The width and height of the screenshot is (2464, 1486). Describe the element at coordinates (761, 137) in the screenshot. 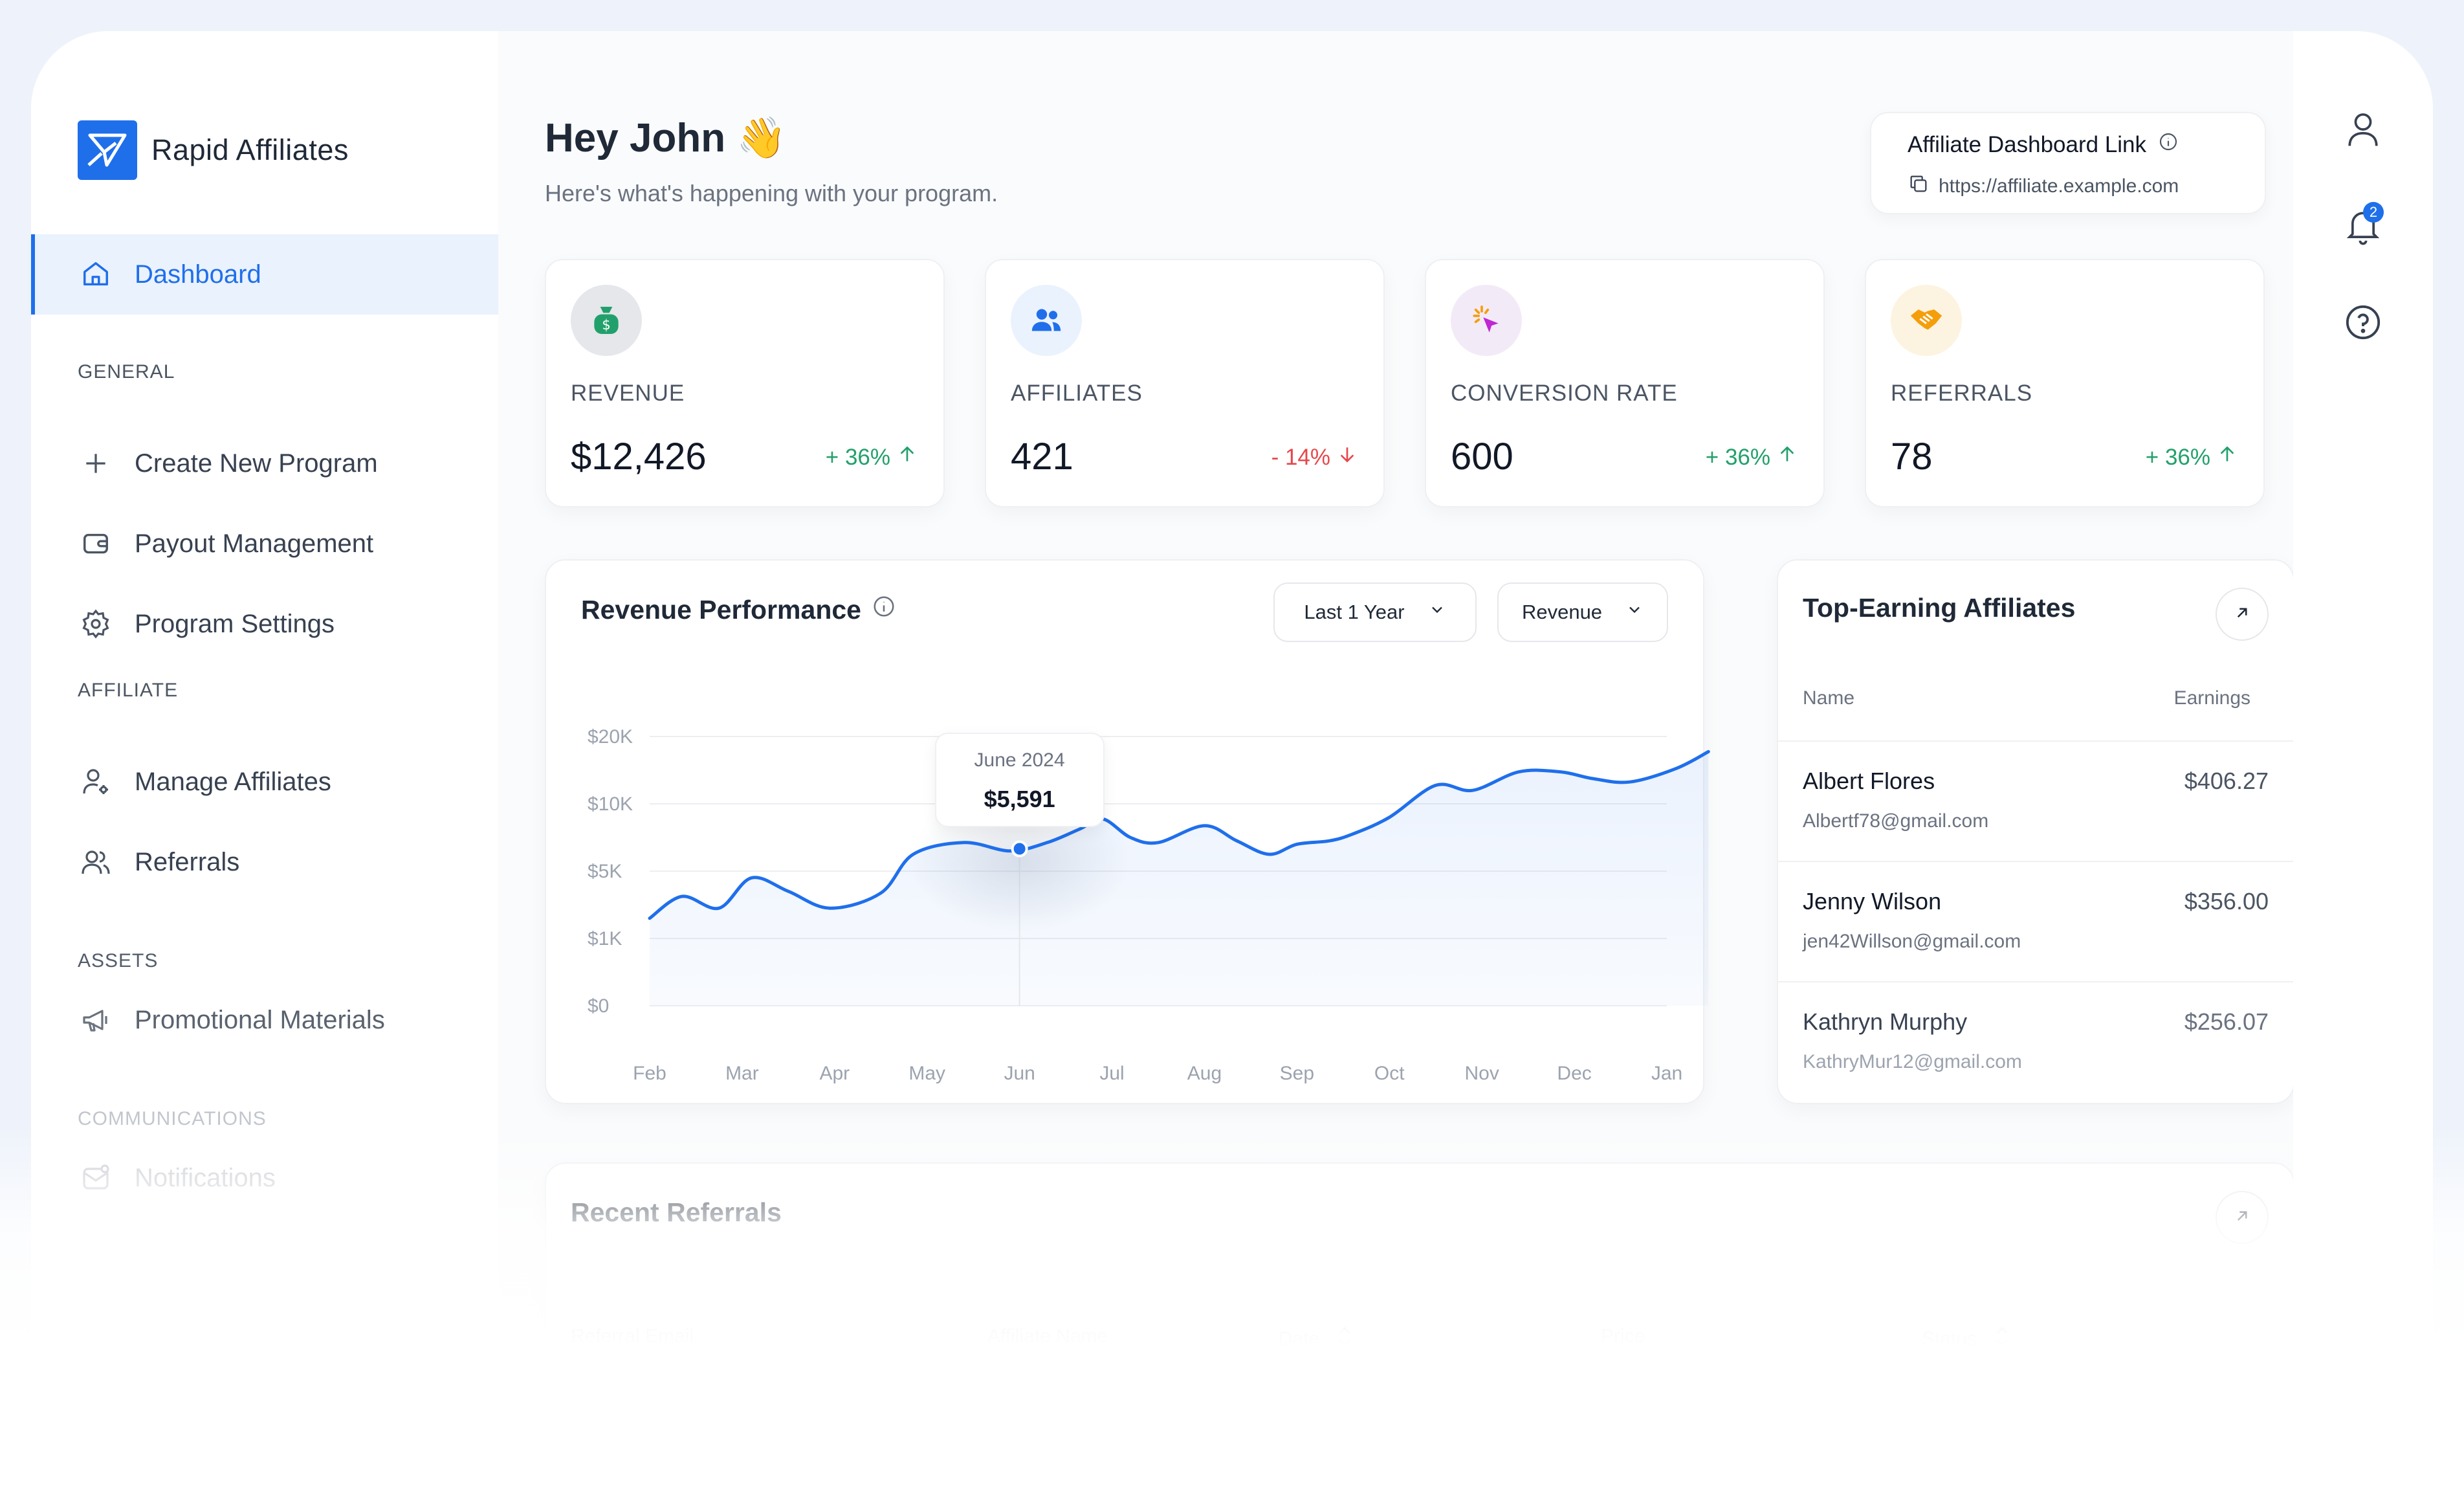

I see `wave-icon: 👋` at that location.